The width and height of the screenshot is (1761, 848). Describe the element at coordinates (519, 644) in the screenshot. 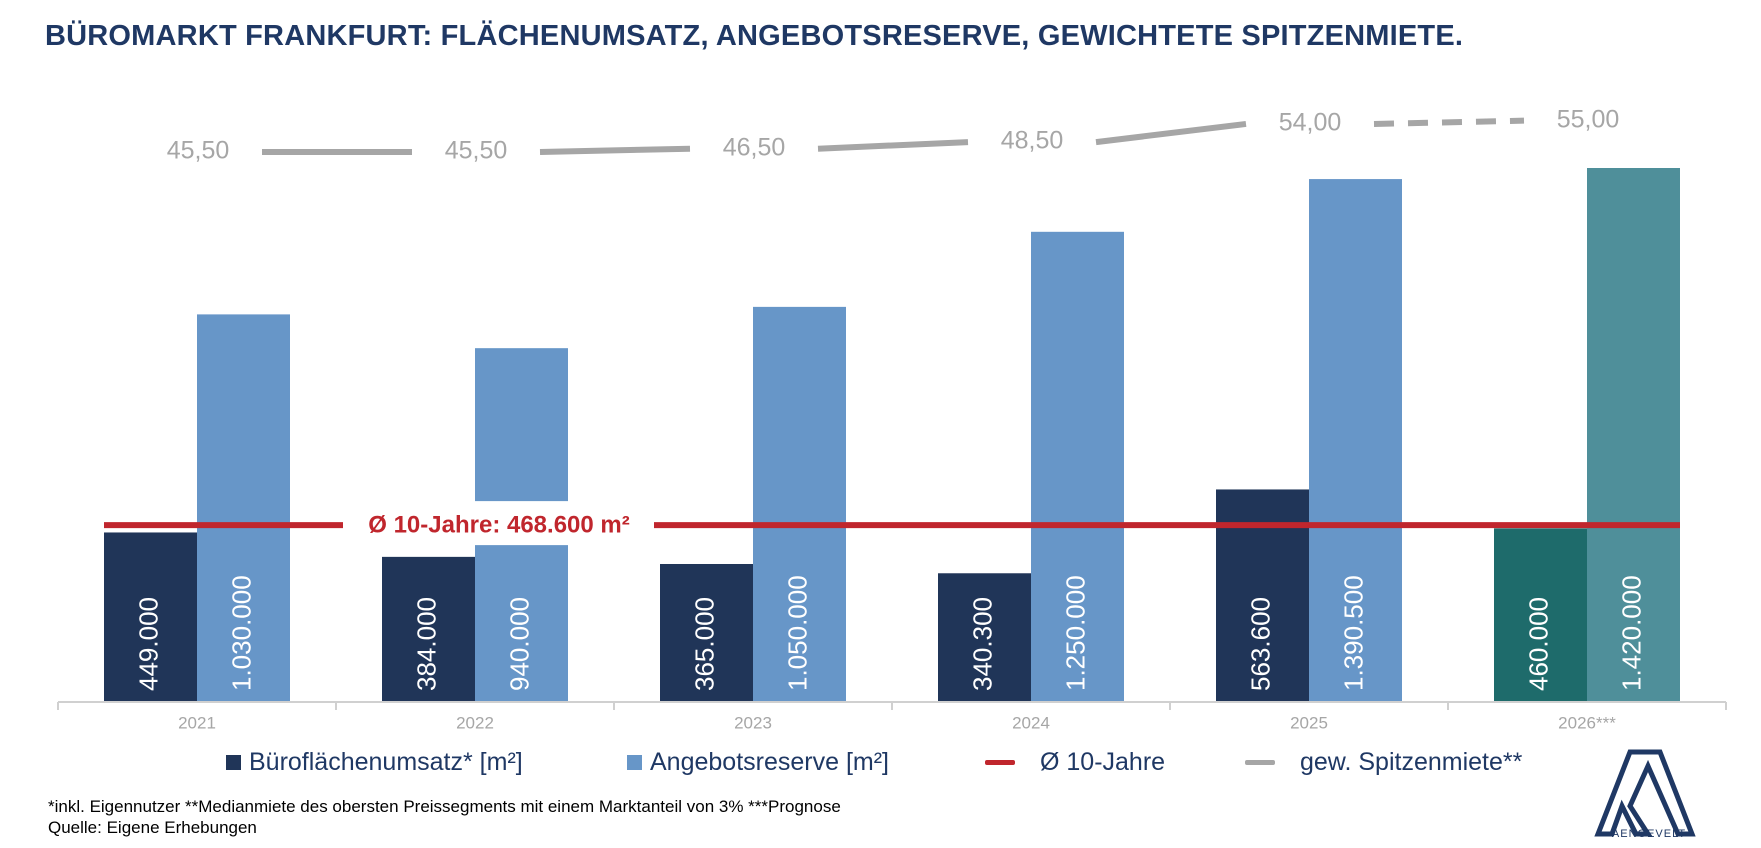

I see `bar-value-label: 940.000` at that location.